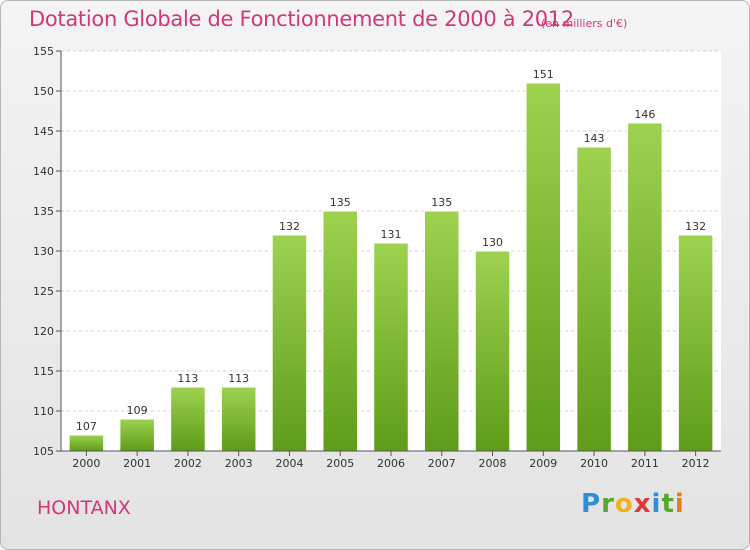 This screenshot has height=550, width=750. I want to click on value-label-2008: 130, so click(492, 242).